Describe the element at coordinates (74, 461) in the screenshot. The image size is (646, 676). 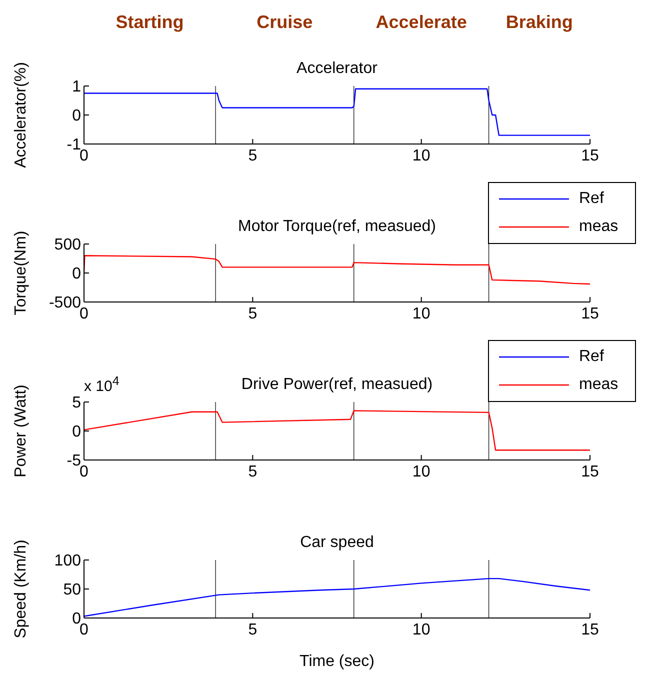
I see `y-tick-label: -5` at that location.